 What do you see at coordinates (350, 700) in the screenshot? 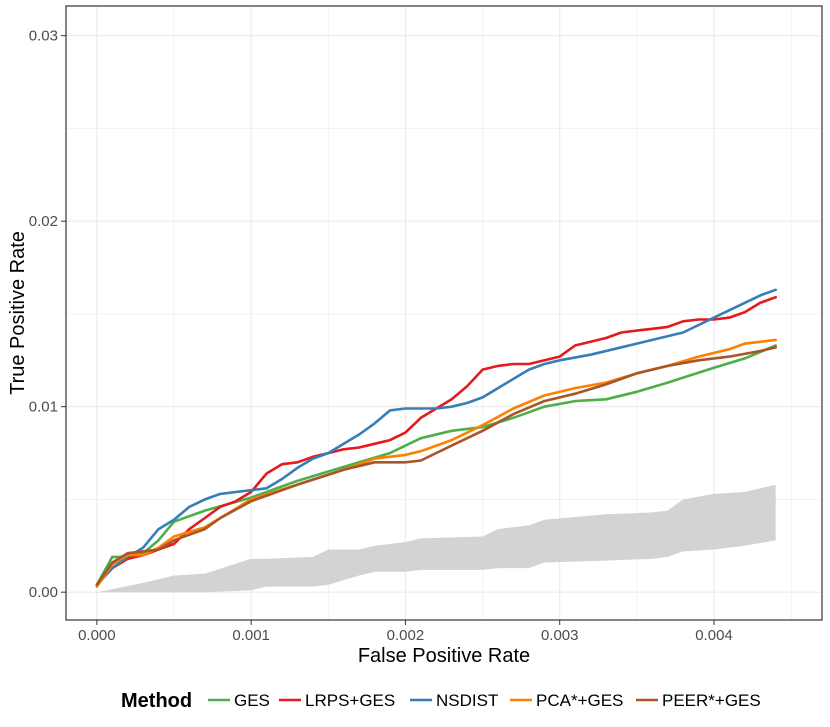
I see `legend-label: LRPS+GES` at bounding box center [350, 700].